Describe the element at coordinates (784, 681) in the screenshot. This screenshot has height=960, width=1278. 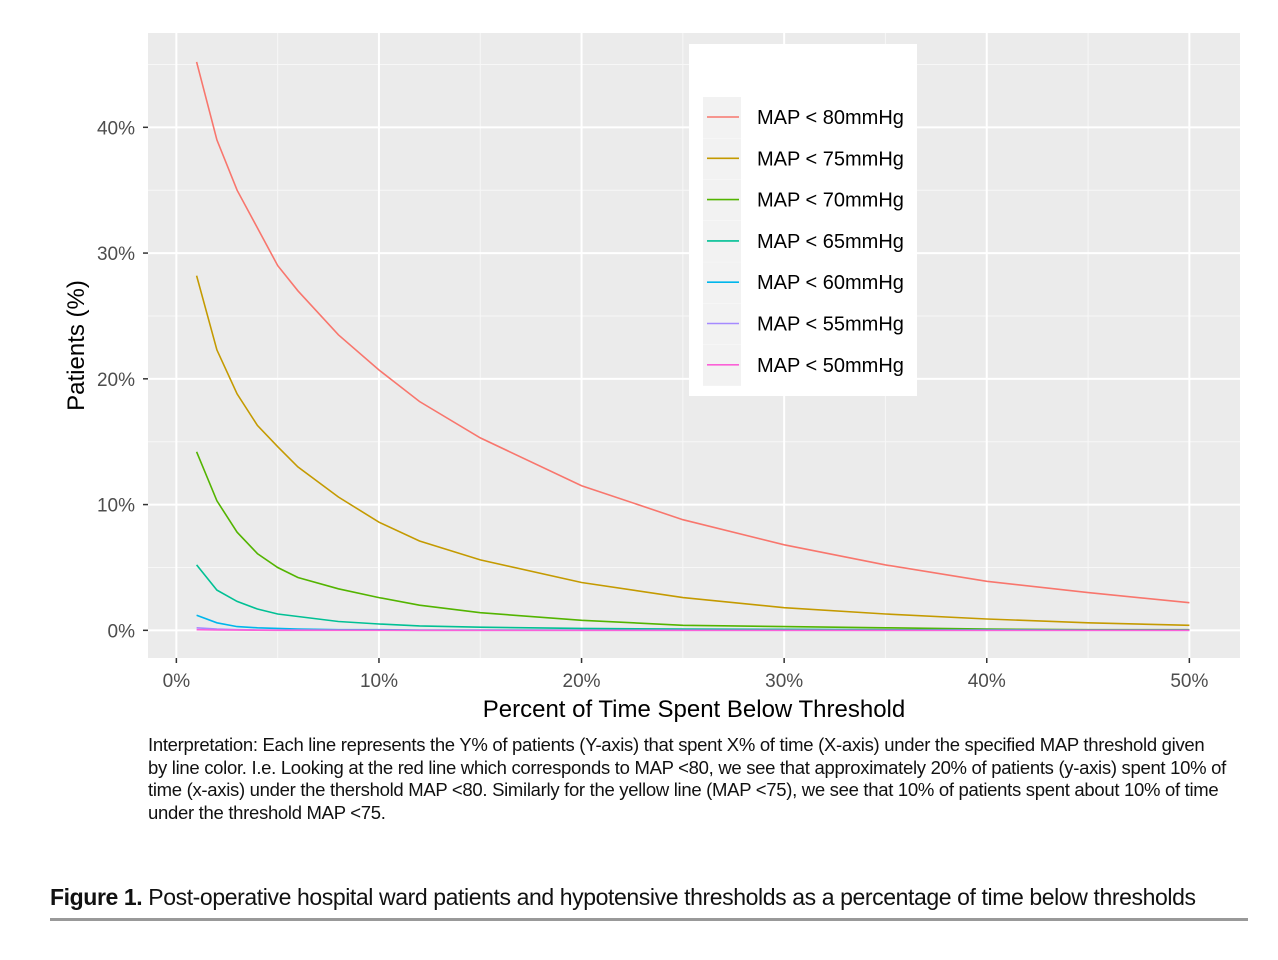
I see `x-tick-label: 30%` at that location.